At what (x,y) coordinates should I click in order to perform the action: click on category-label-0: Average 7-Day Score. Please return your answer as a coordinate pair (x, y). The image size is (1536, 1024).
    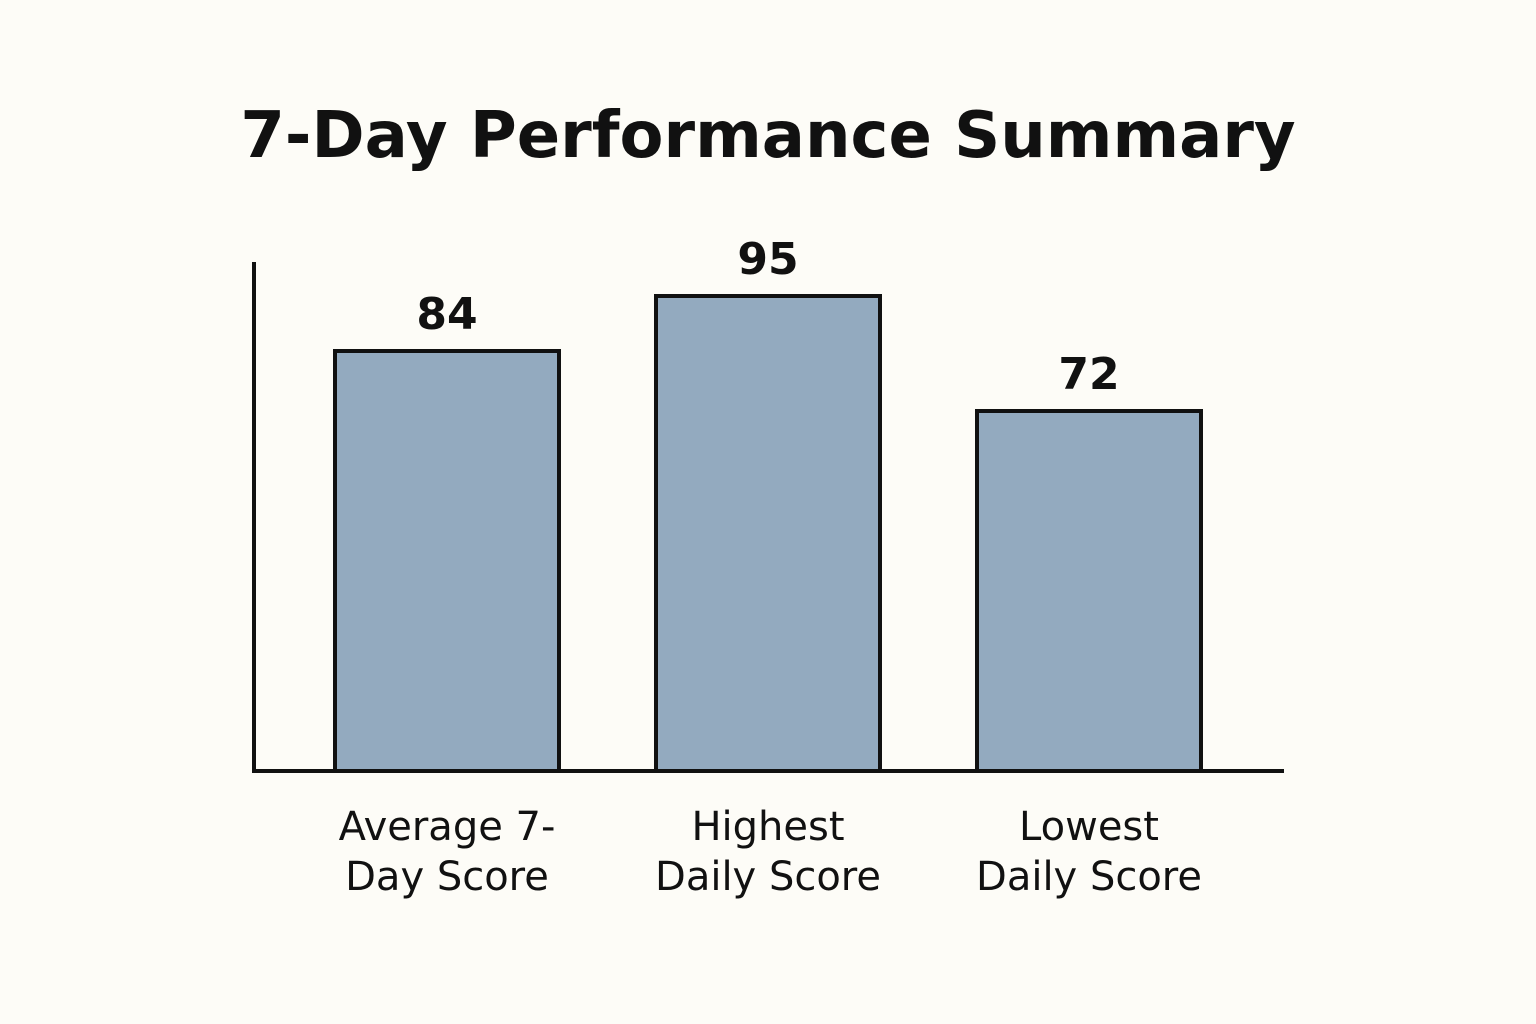
    Looking at the image, I should click on (447, 852).